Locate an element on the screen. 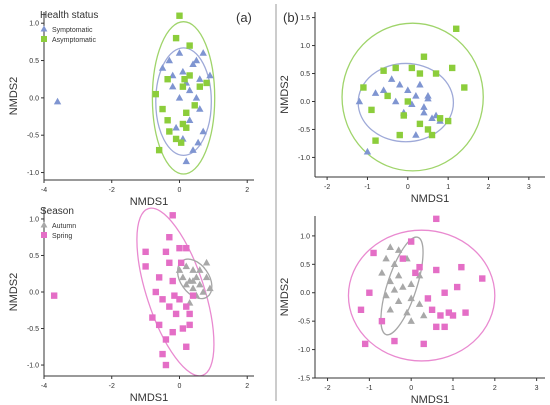  legend-title: Season is located at coordinates (57, 211).